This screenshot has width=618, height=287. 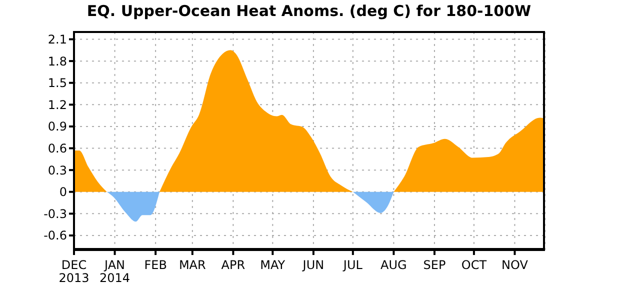 I want to click on x-tick-label: FEB, so click(x=155, y=265).